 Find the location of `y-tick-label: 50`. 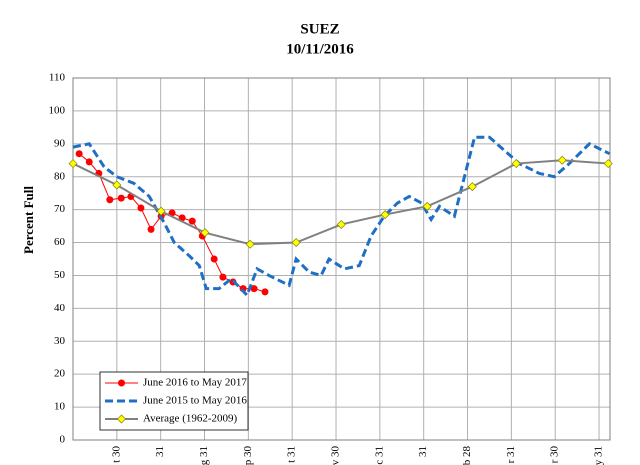

y-tick-label: 50 is located at coordinates (60, 275).